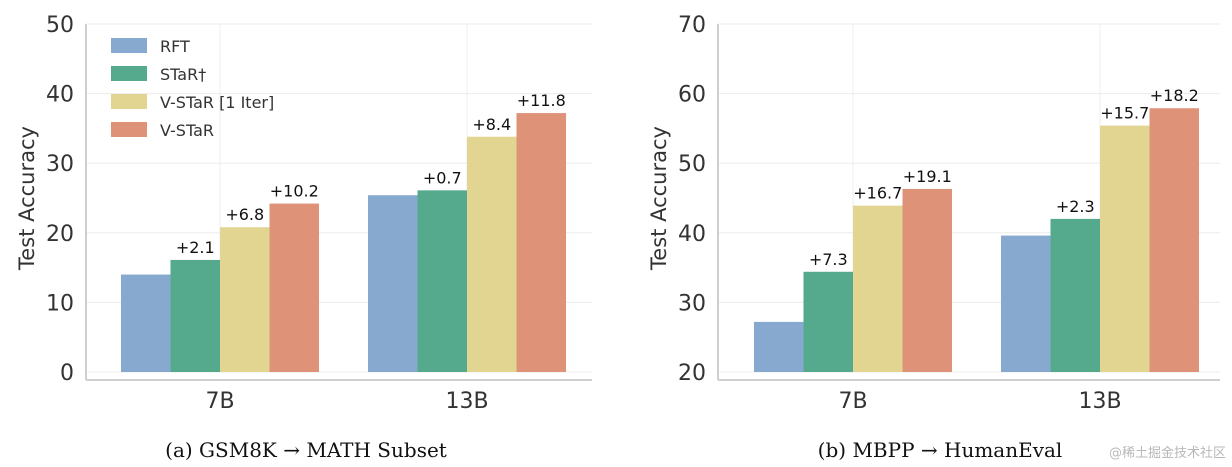  Describe the element at coordinates (306, 450) in the screenshot. I see `caption-a: (a) GSM8K → MATH Subset` at that location.